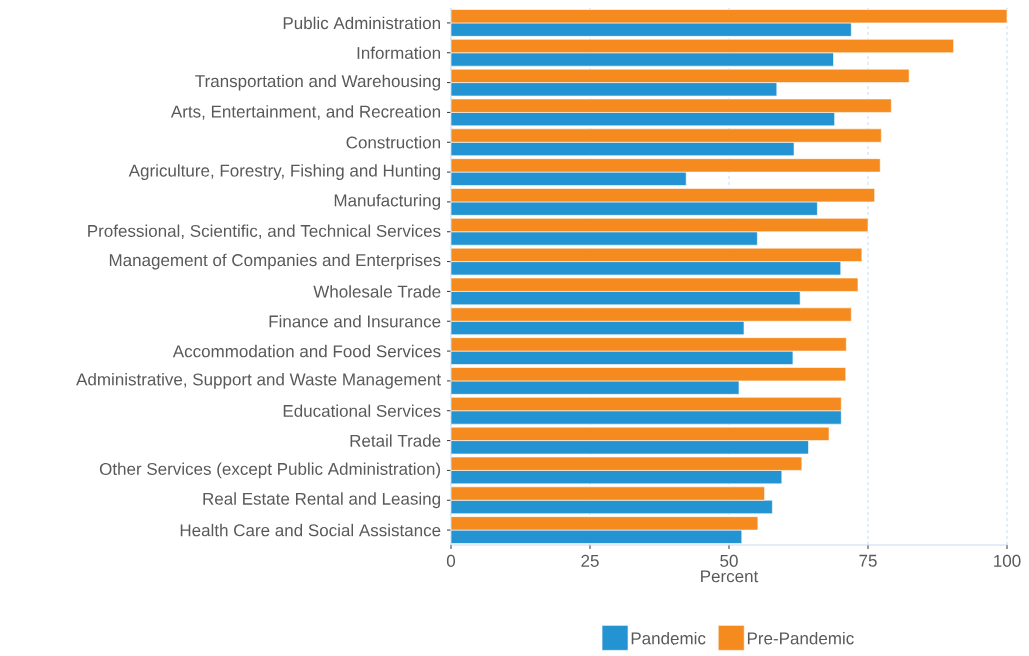 This screenshot has width=1029, height=656. I want to click on y-tick-label: Agriculture, Forestry, Fishing and Hunting, so click(284, 172).